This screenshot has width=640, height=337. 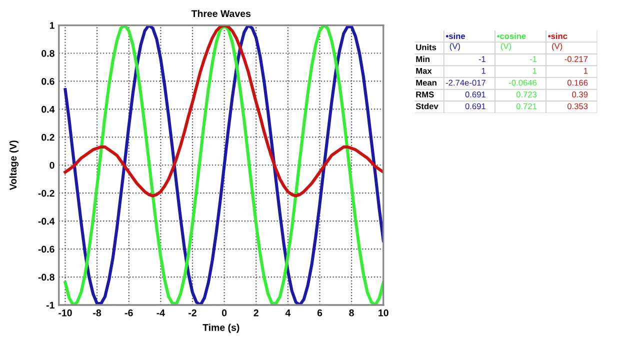 I want to click on x-tick-label: -2, so click(x=192, y=312).